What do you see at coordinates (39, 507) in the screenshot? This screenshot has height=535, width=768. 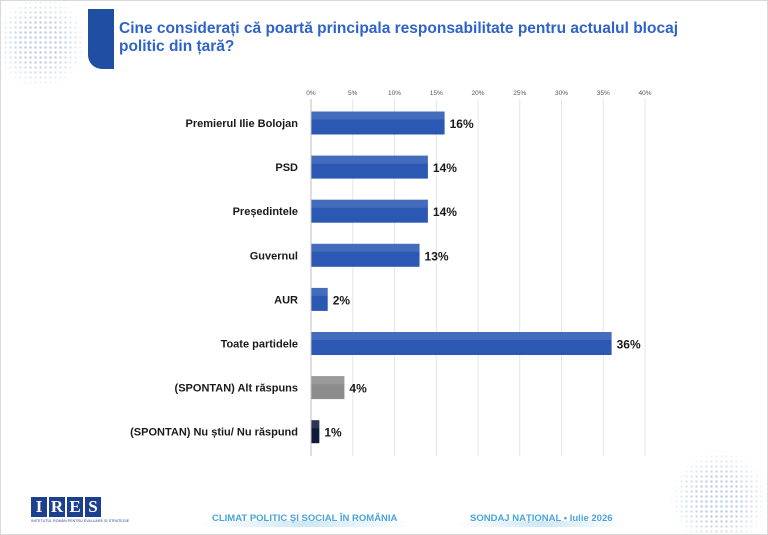 I see `ires-logo-letter: I` at bounding box center [39, 507].